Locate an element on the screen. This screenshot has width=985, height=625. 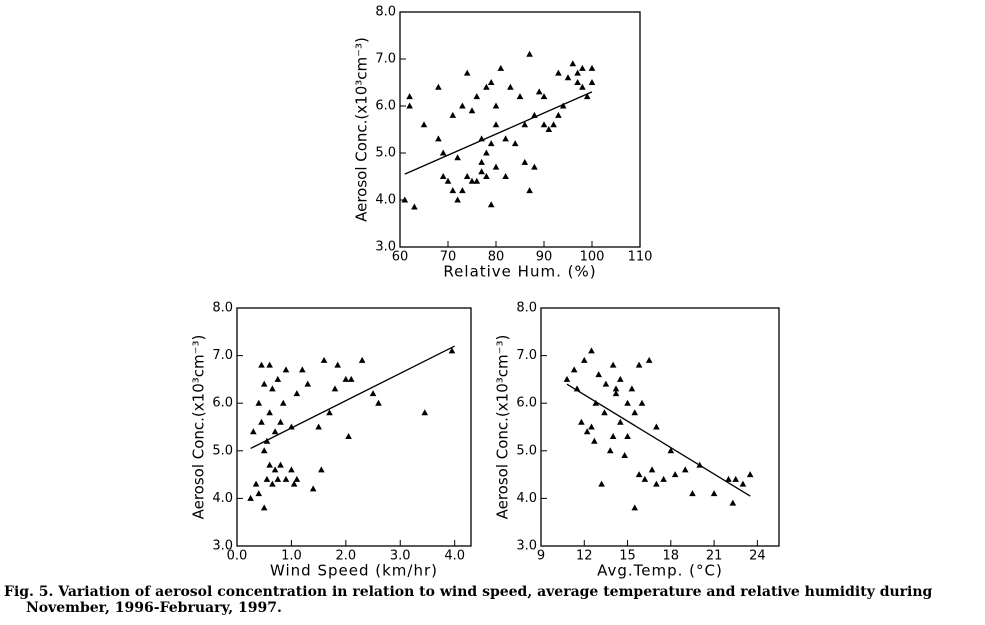
x-axis-label: Wind Speed (km/hr) is located at coordinates (354, 571).